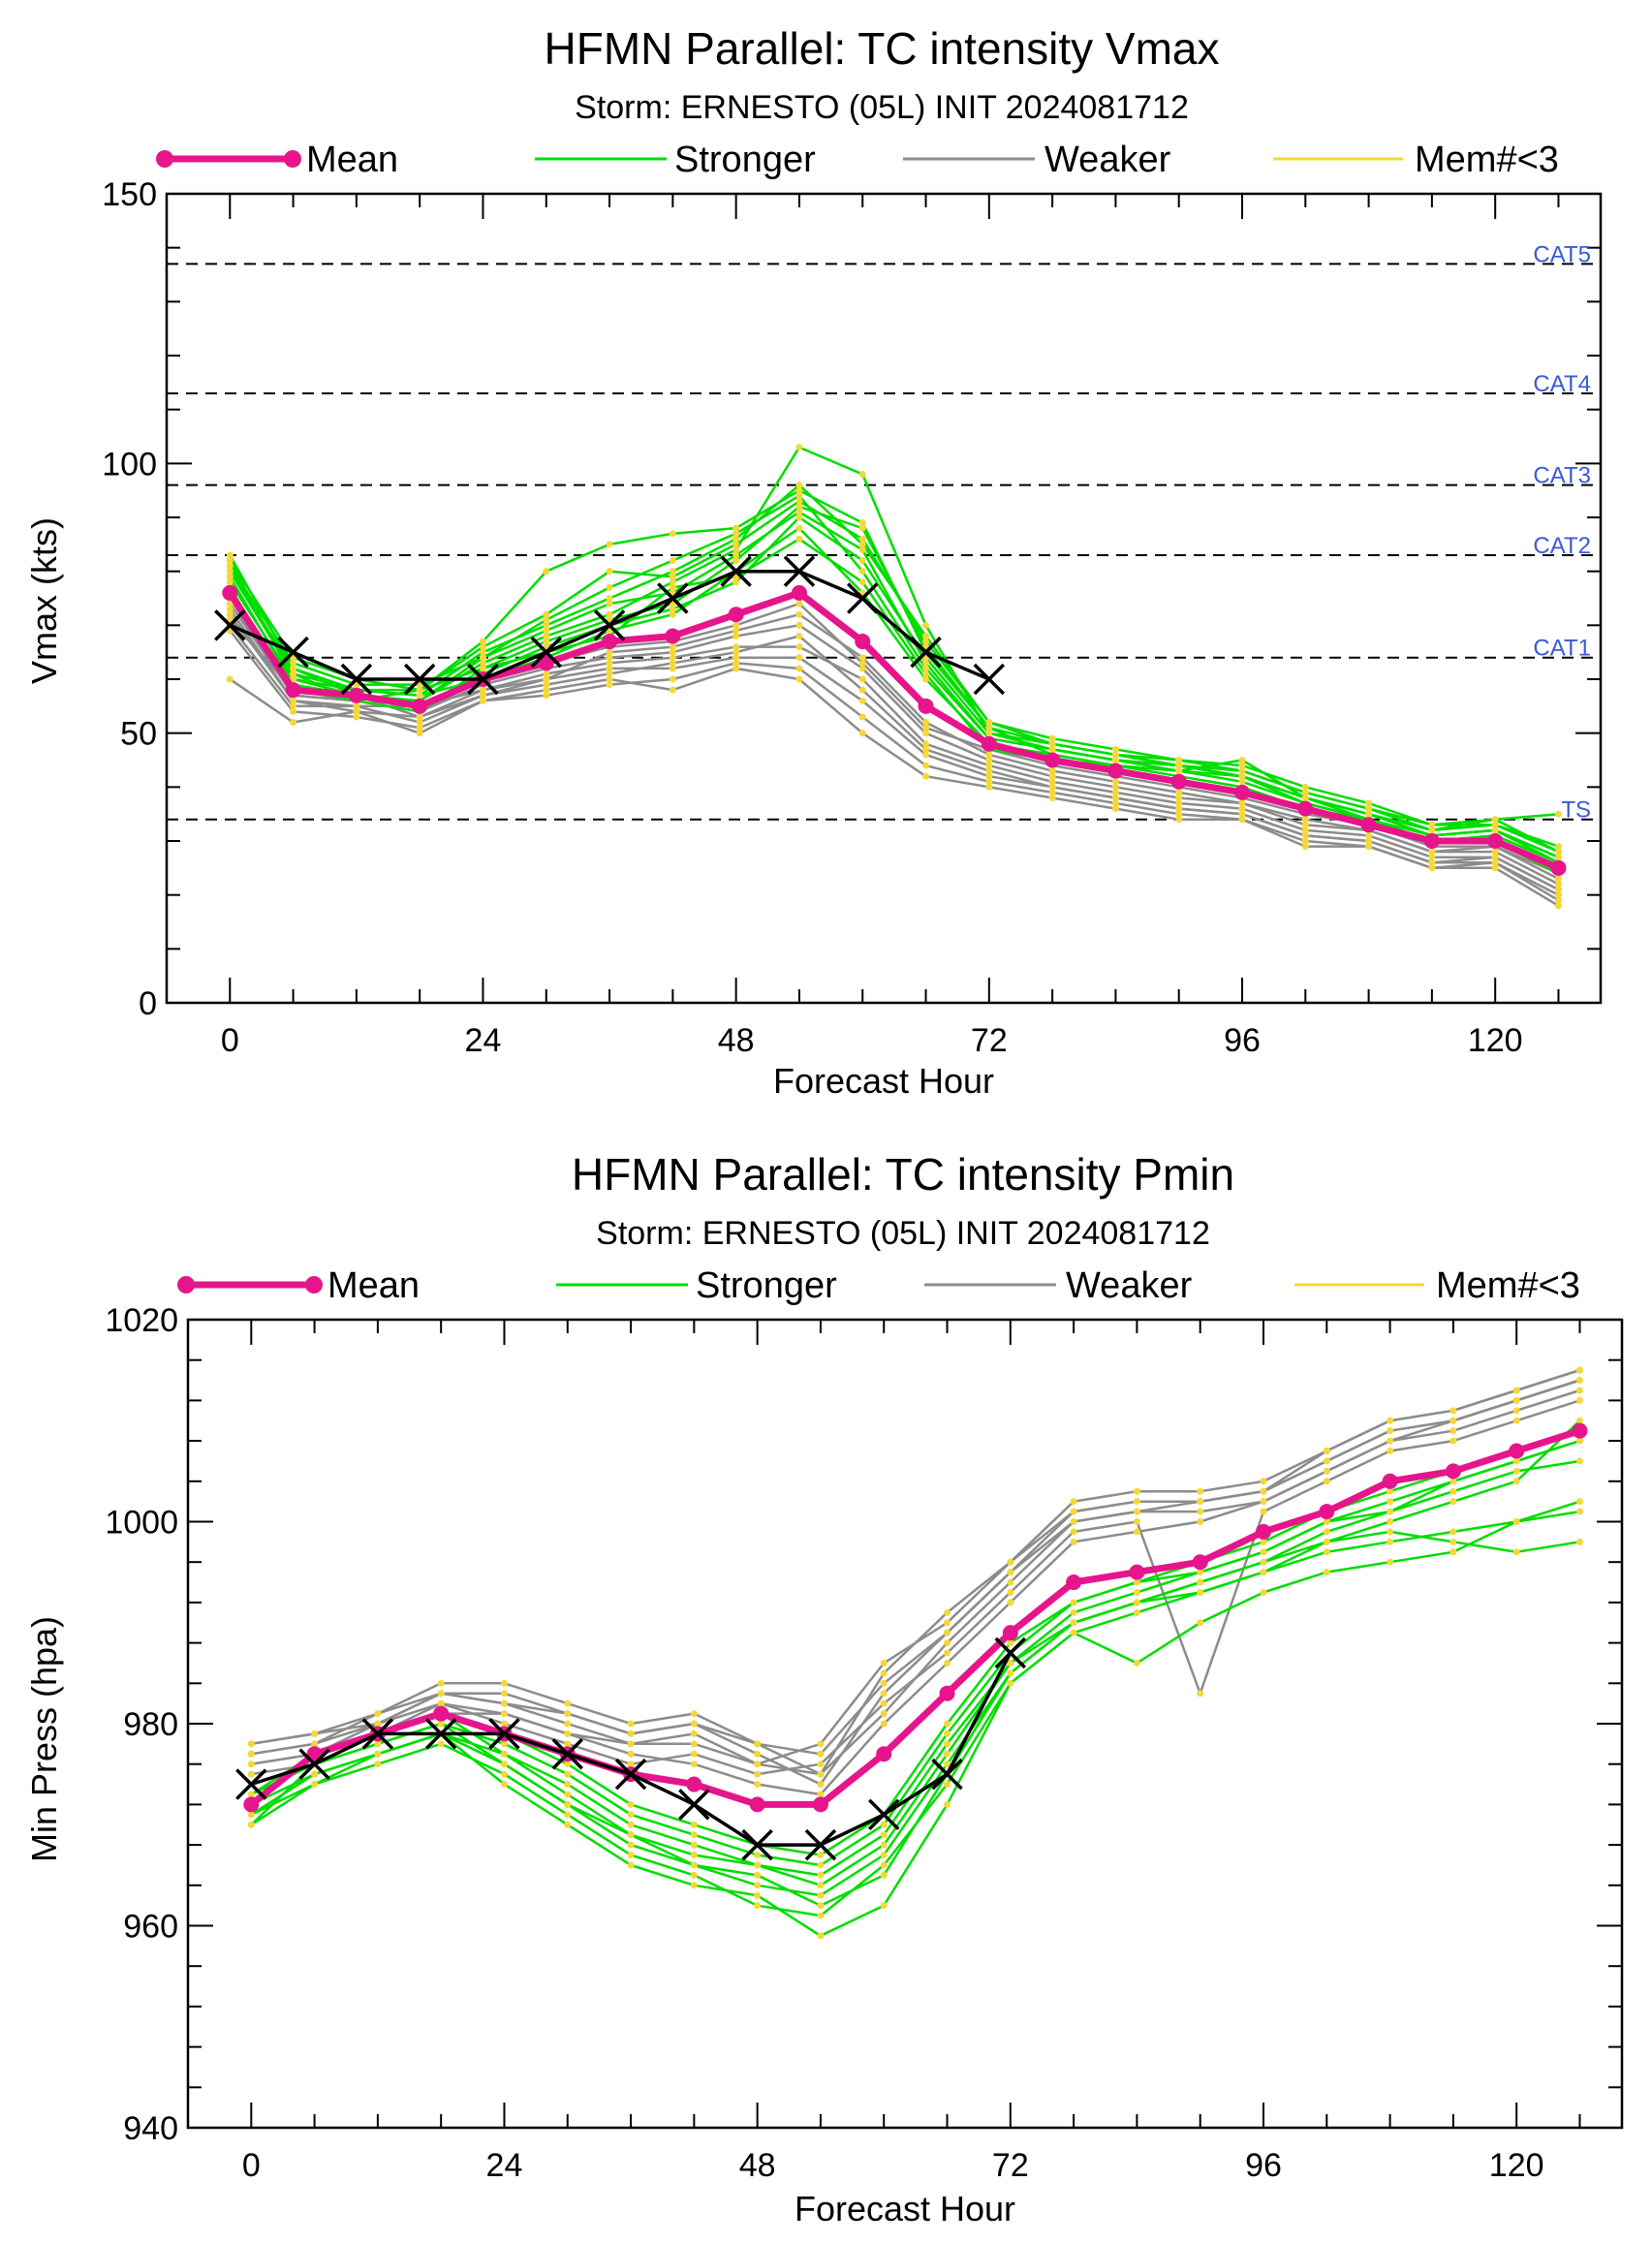 This screenshot has height=2244, width=1652. I want to click on vmax-y-tick-label: 150, so click(129, 194).